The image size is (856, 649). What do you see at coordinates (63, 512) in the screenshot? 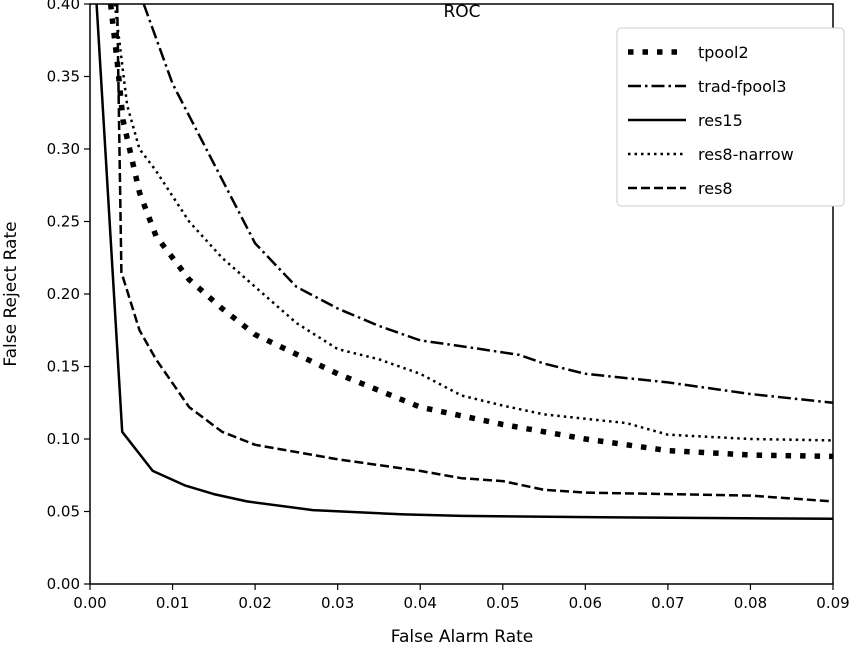
I see `y-tick-label: 0.05` at bounding box center [63, 512].